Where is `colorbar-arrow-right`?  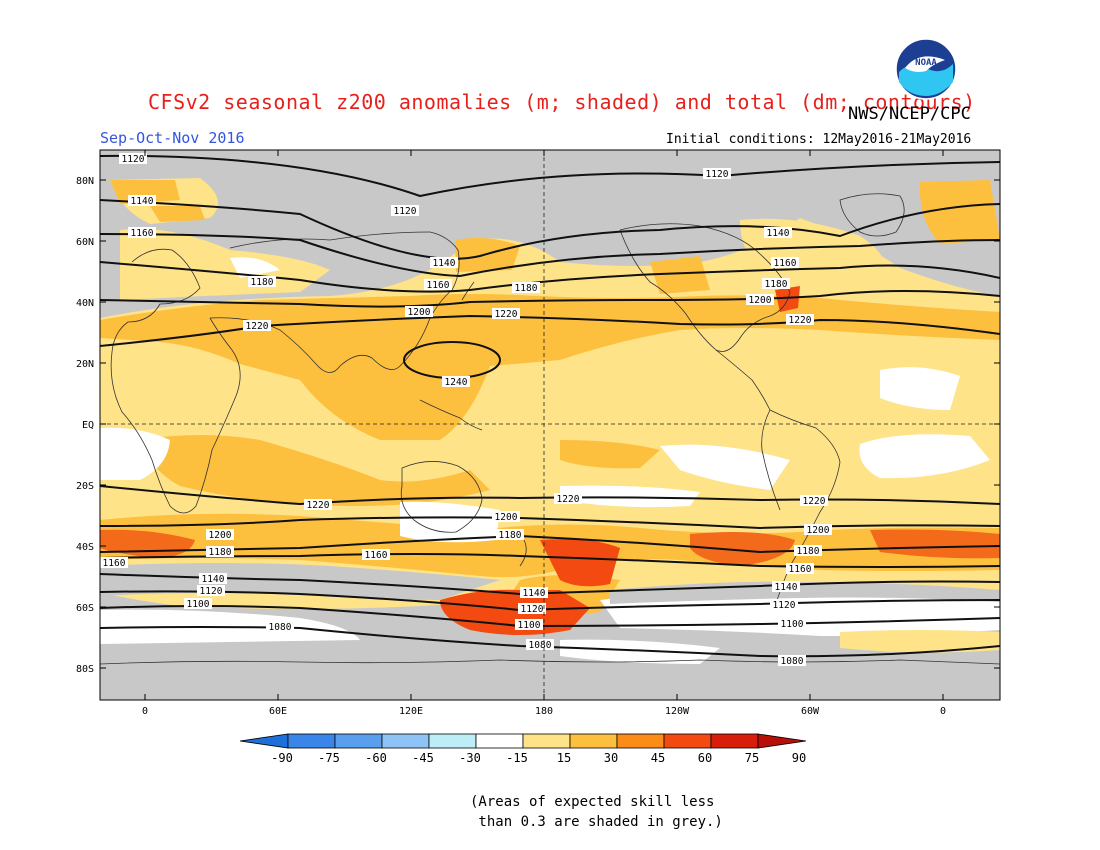 colorbar-arrow-right is located at coordinates (782, 741).